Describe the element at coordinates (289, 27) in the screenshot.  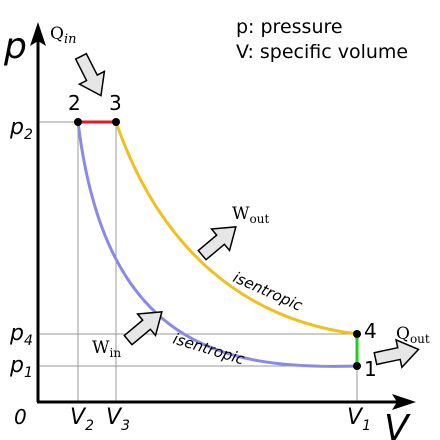
I see `legend-pressure: p: pressure` at that location.